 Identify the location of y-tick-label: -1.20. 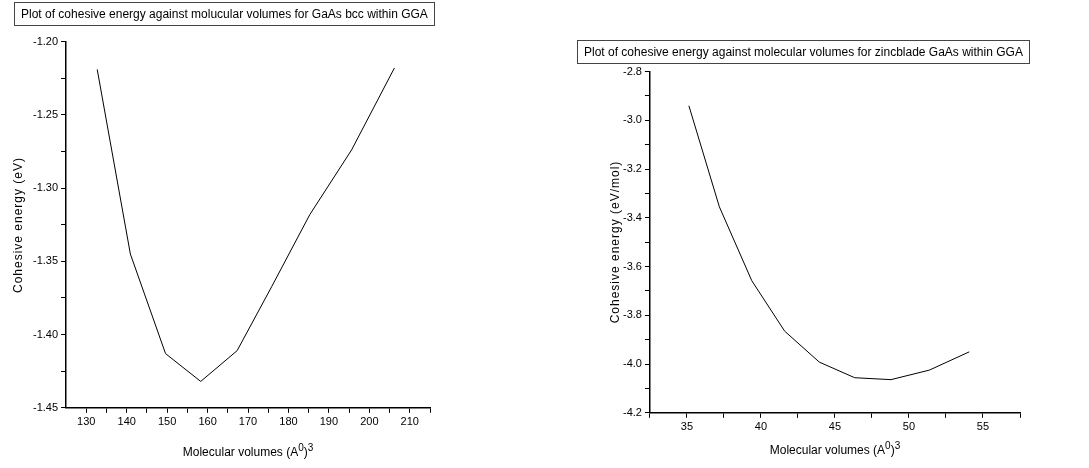
(45, 40).